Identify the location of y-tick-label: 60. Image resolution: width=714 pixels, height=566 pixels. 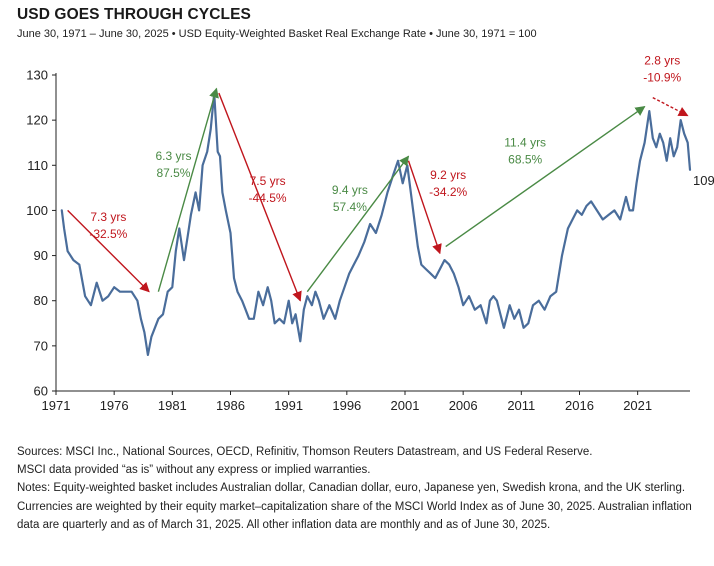
(41, 391).